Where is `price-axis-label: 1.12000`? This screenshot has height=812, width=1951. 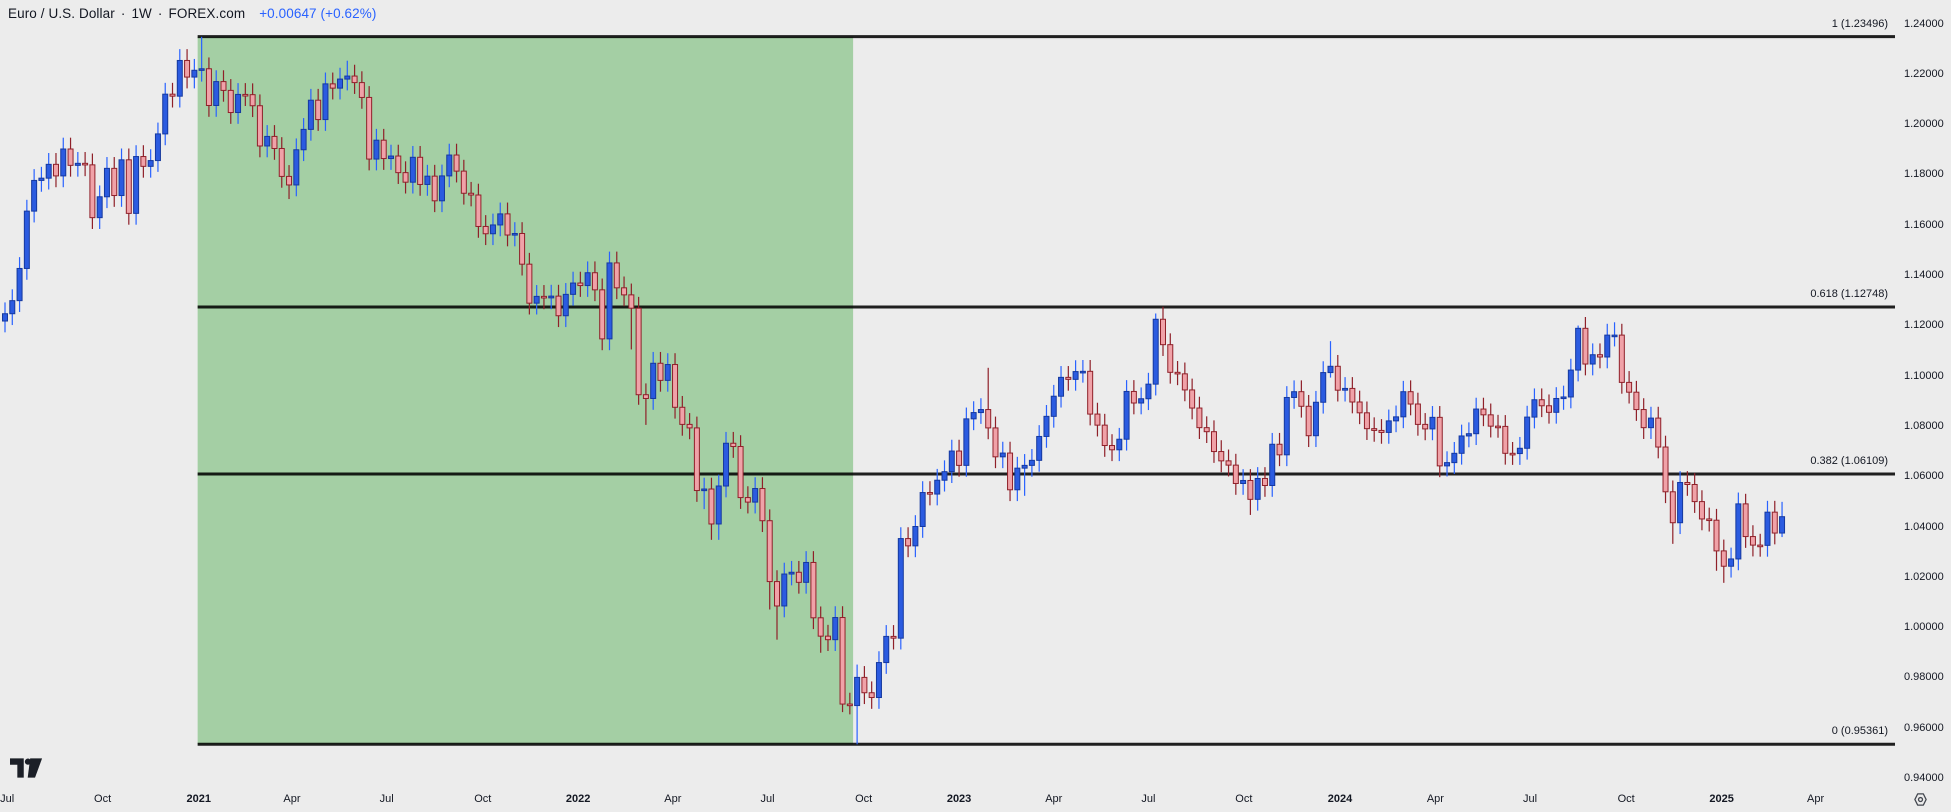 price-axis-label: 1.12000 is located at coordinates (1924, 325).